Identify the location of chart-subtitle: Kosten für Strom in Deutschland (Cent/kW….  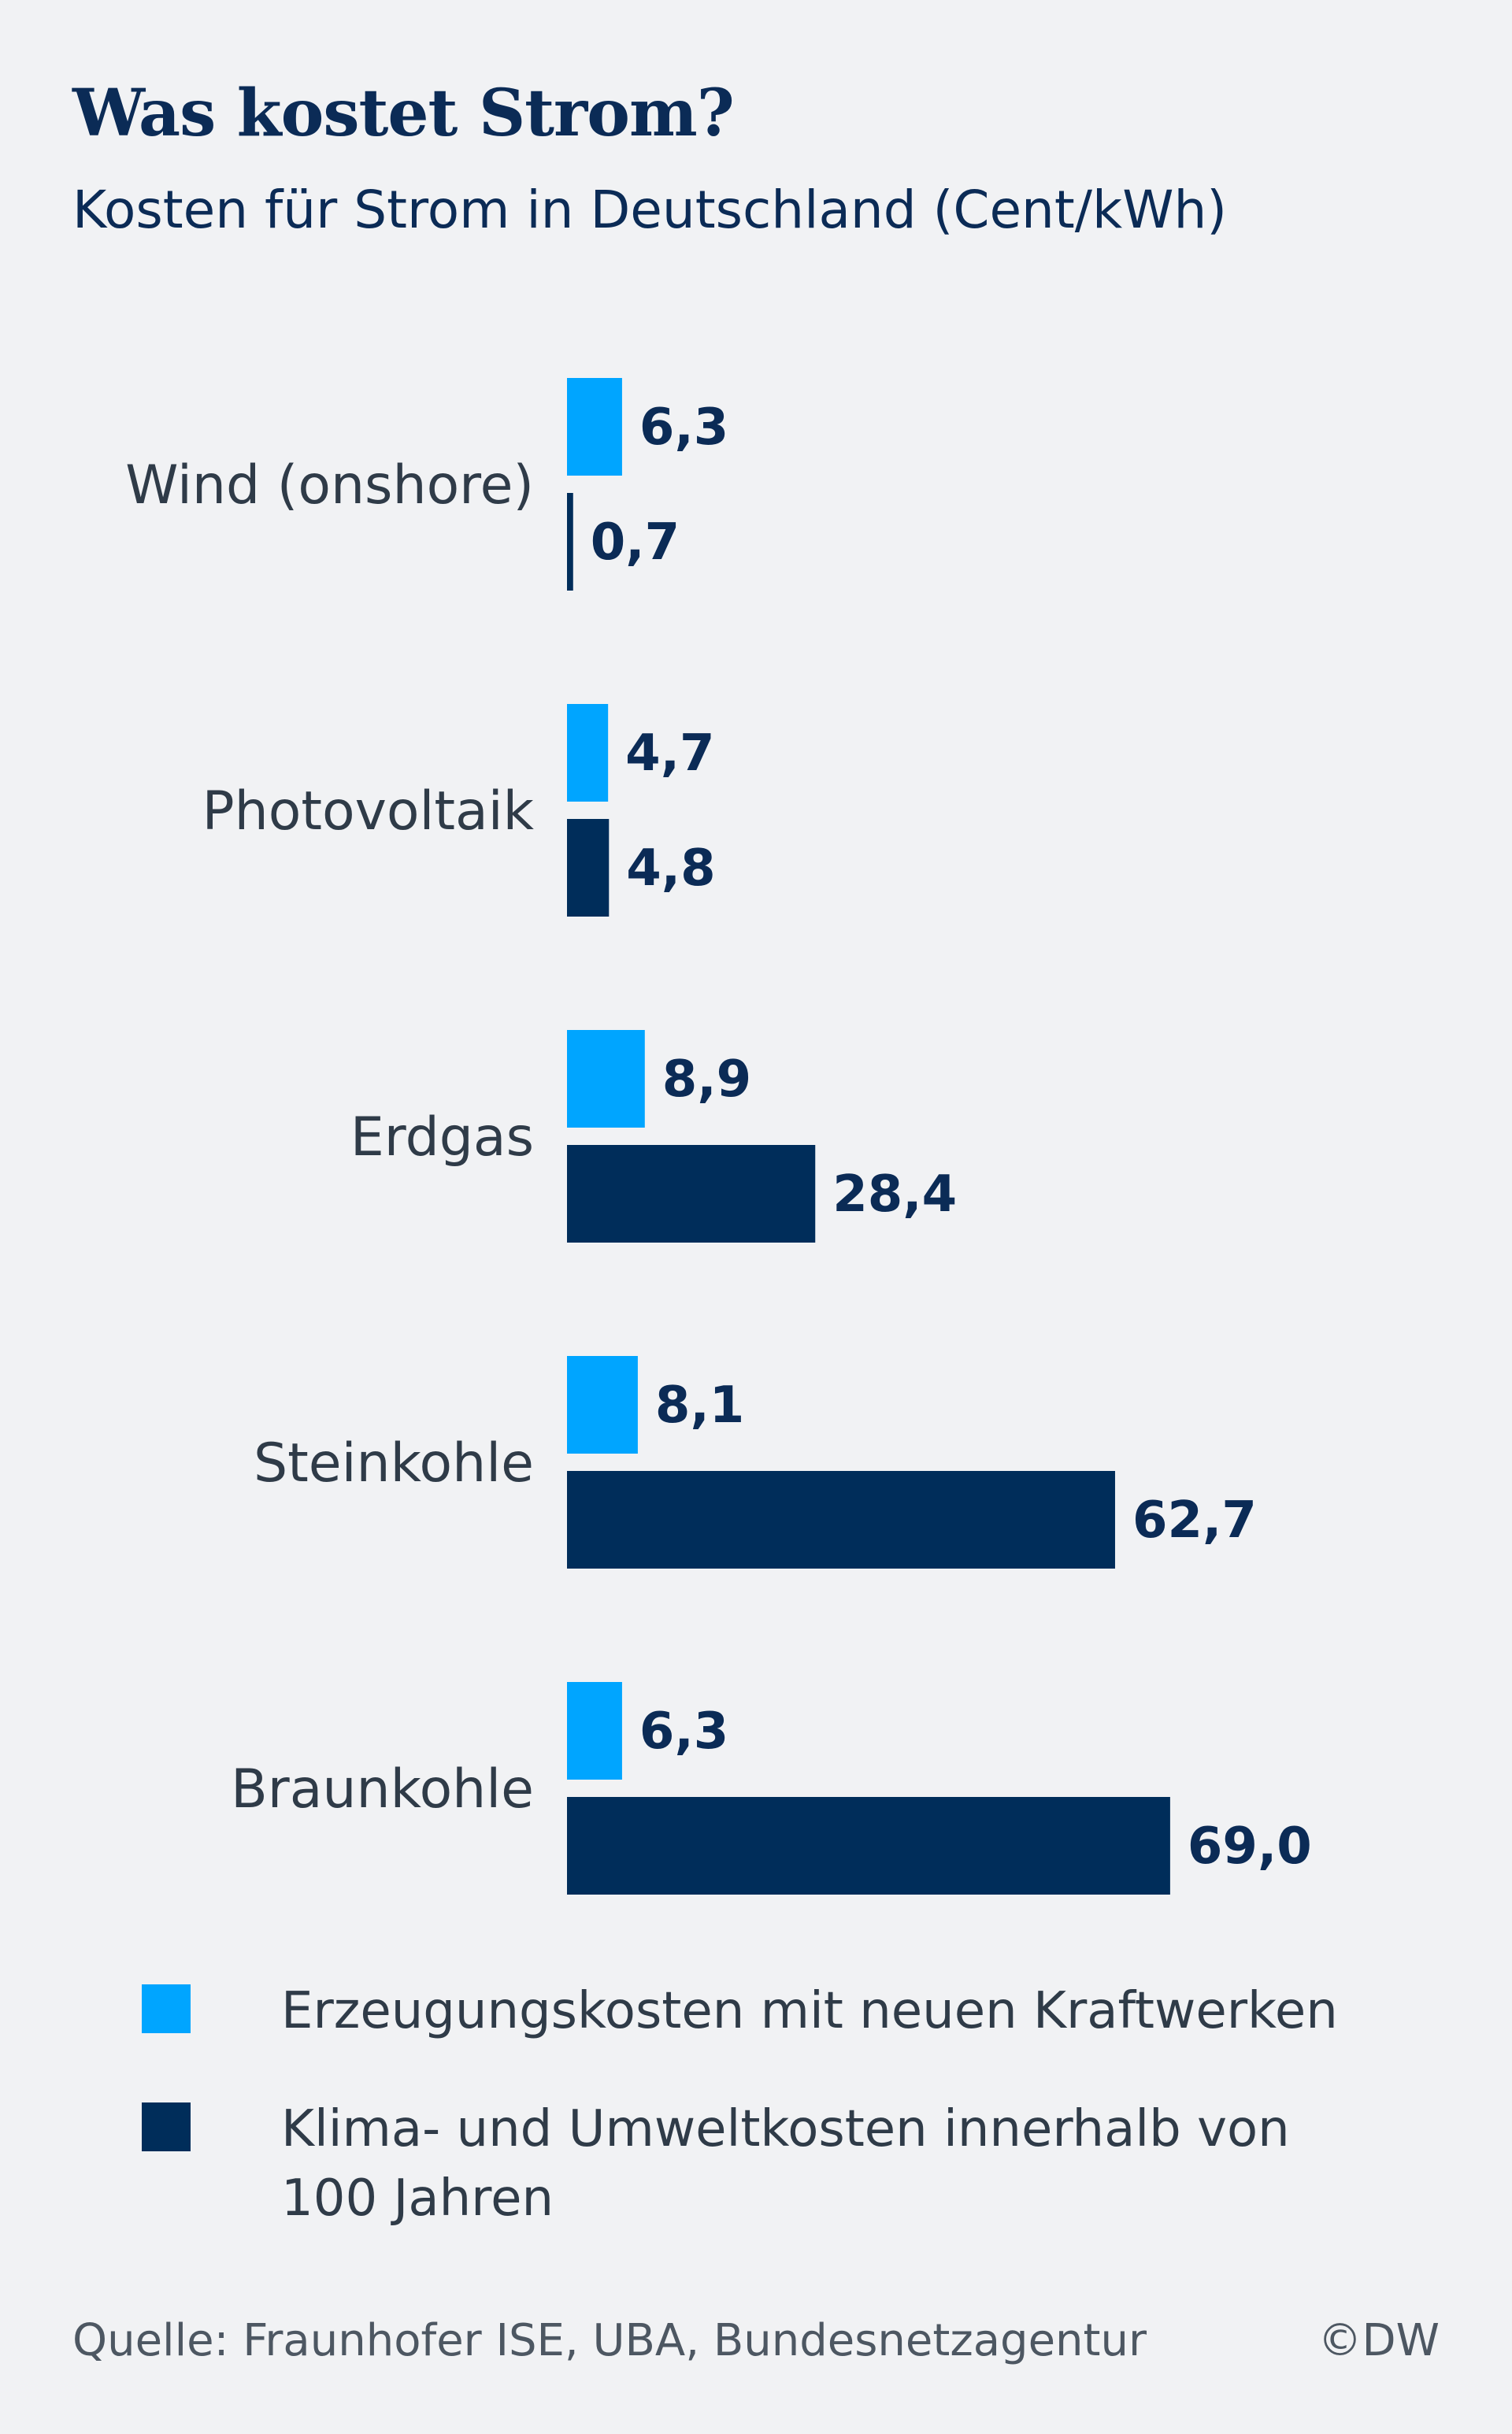
(650, 210).